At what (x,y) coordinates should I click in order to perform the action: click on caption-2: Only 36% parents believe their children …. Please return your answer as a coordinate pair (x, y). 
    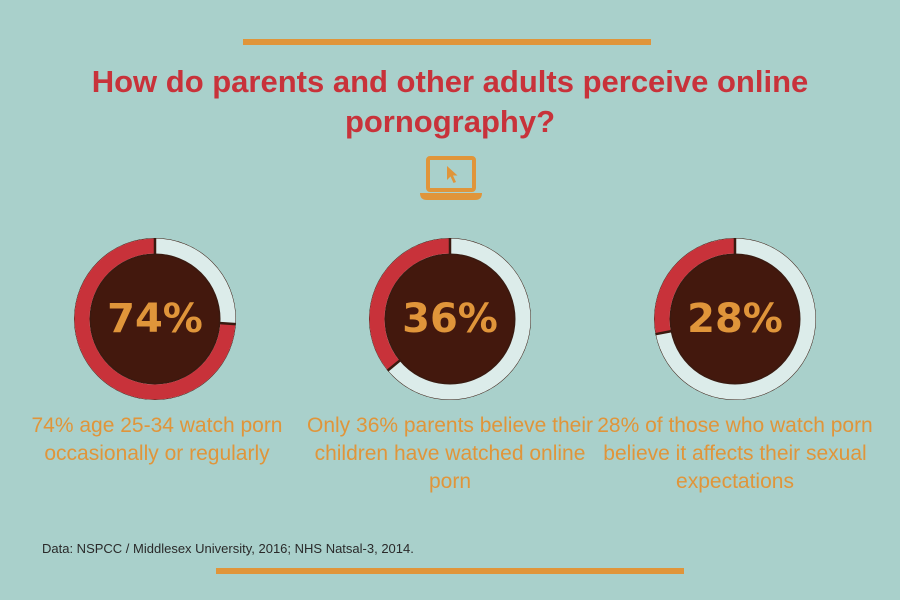
    Looking at the image, I should click on (450, 453).